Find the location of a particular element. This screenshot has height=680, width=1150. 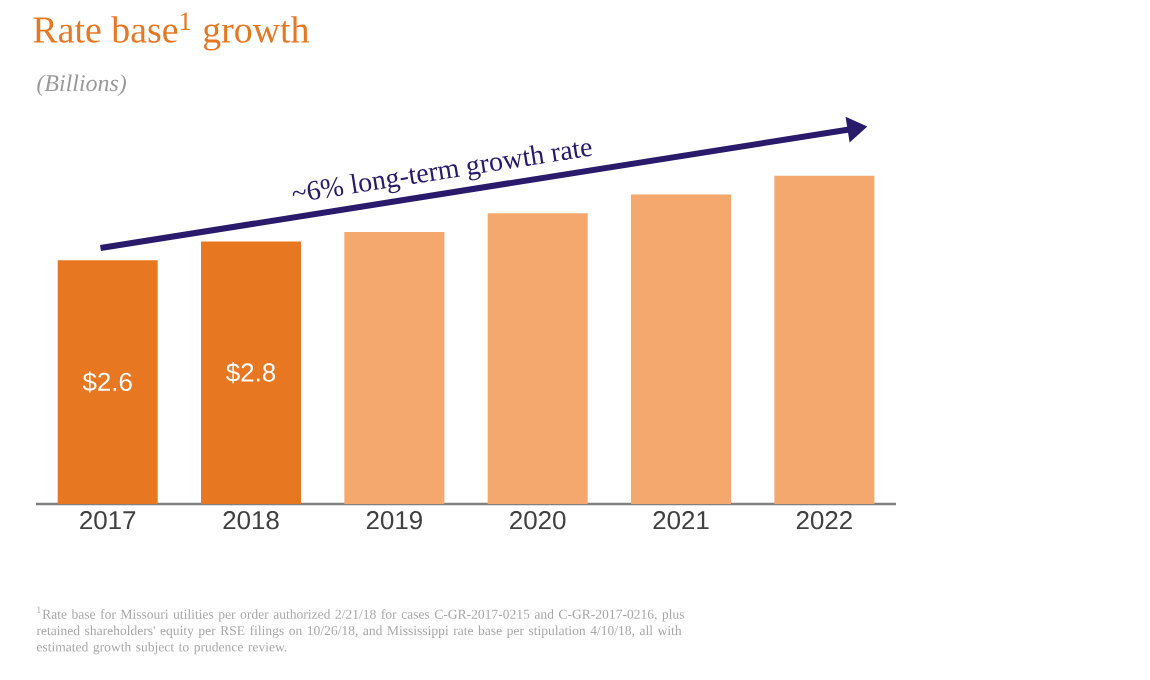

annotation: ~6% long-term growth rate is located at coordinates (442, 171).